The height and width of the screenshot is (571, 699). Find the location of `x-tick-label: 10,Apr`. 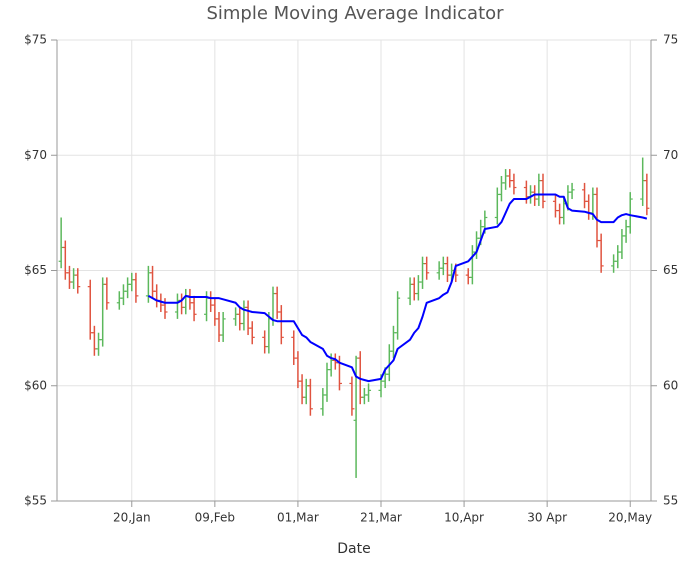

x-tick-label: 10,Apr is located at coordinates (464, 518).